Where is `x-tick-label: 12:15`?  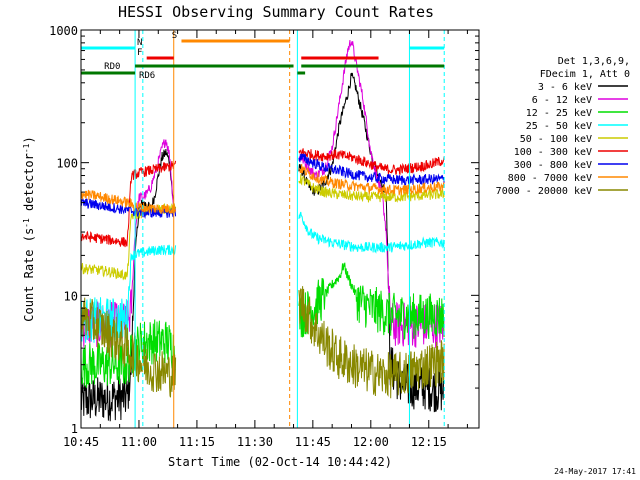 x-tick-label: 12:15 is located at coordinates (429, 442).